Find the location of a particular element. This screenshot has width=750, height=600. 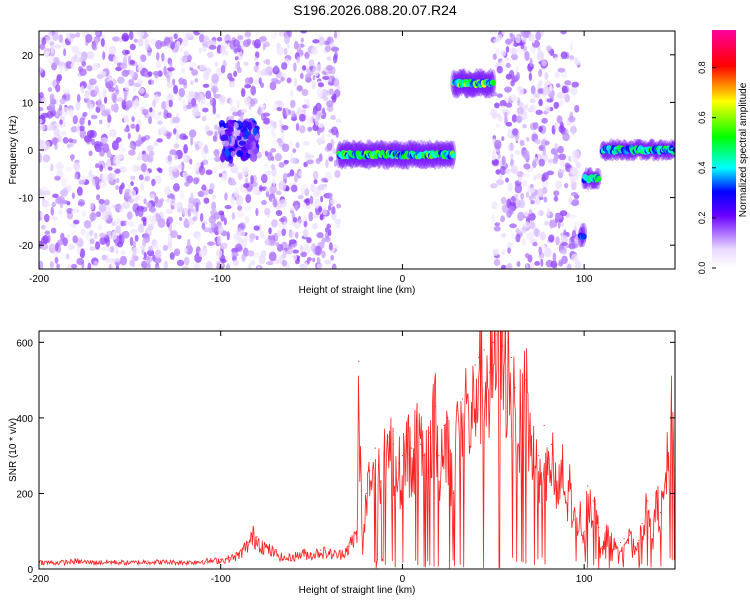

x-tick-label: 100 is located at coordinates (584, 279).